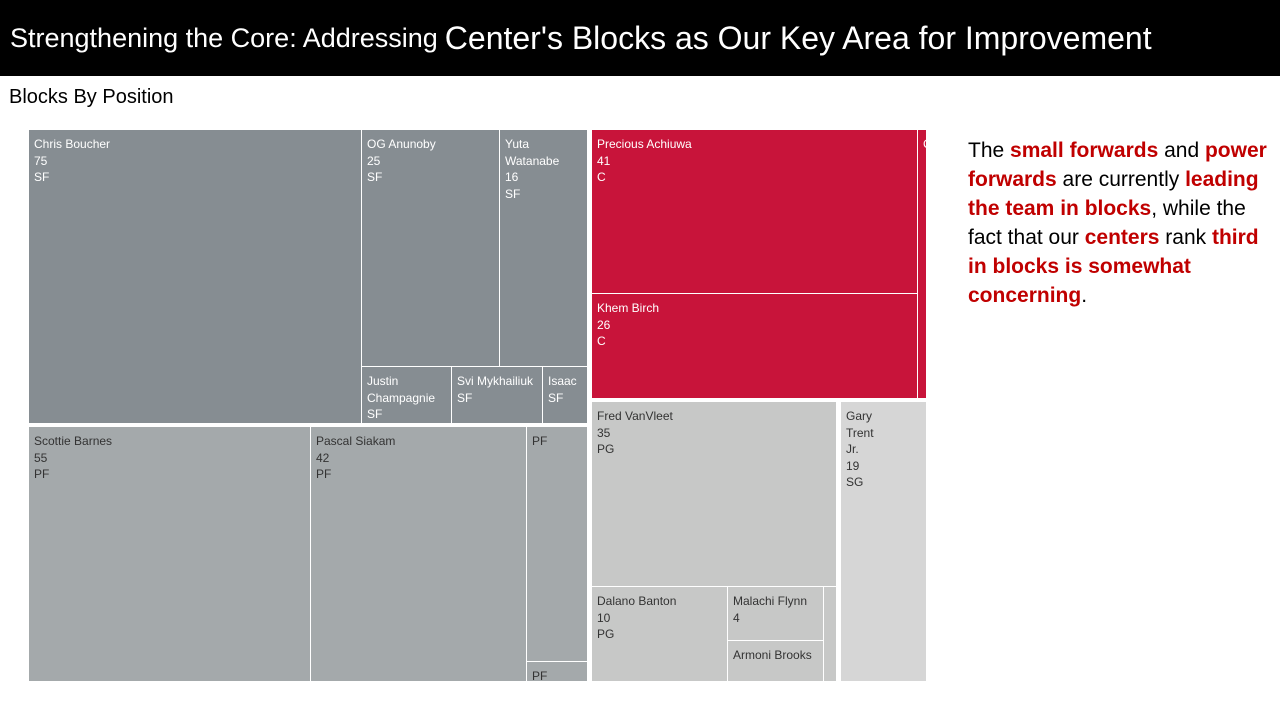 The width and height of the screenshot is (1280, 720). Describe the element at coordinates (1107, 223) in the screenshot. I see `narrative-segment: , while the fact that our` at that location.